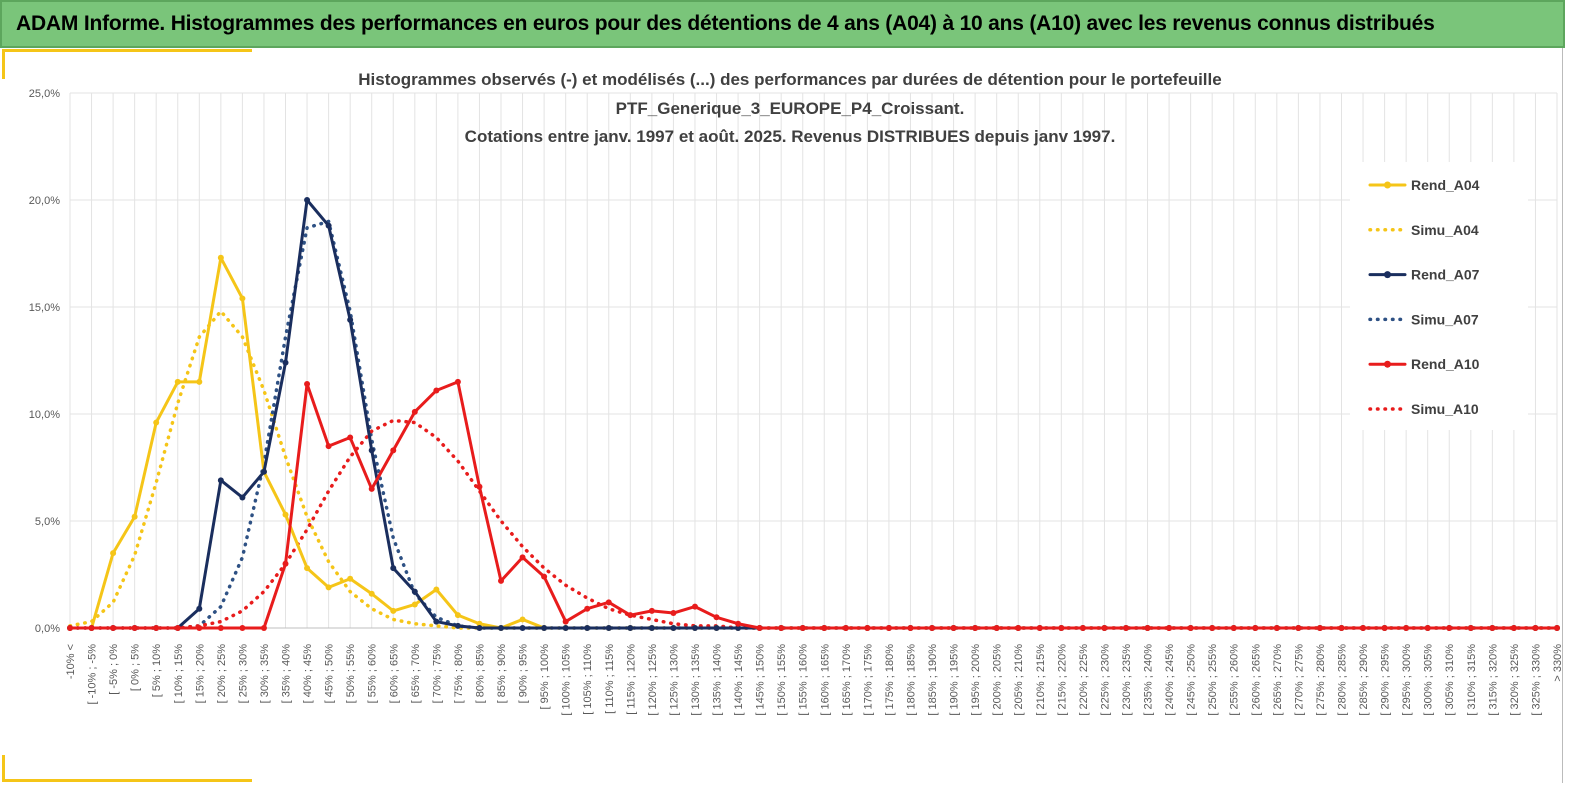 The height and width of the screenshot is (789, 1569). I want to click on chart-title-line-2: PTF_Generique_3_EUROPE_P4_Croissant., so click(790, 108).